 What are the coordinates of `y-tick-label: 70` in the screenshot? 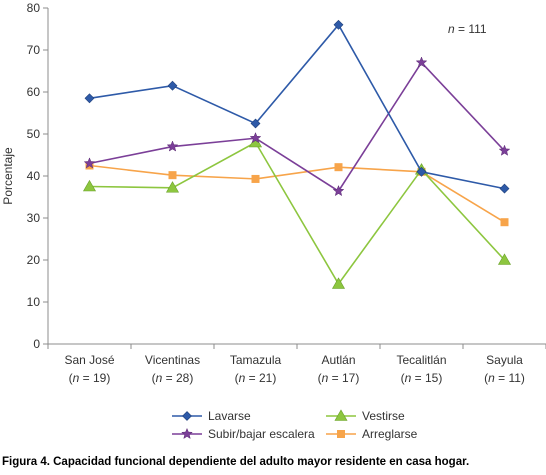 It's located at (34, 50).